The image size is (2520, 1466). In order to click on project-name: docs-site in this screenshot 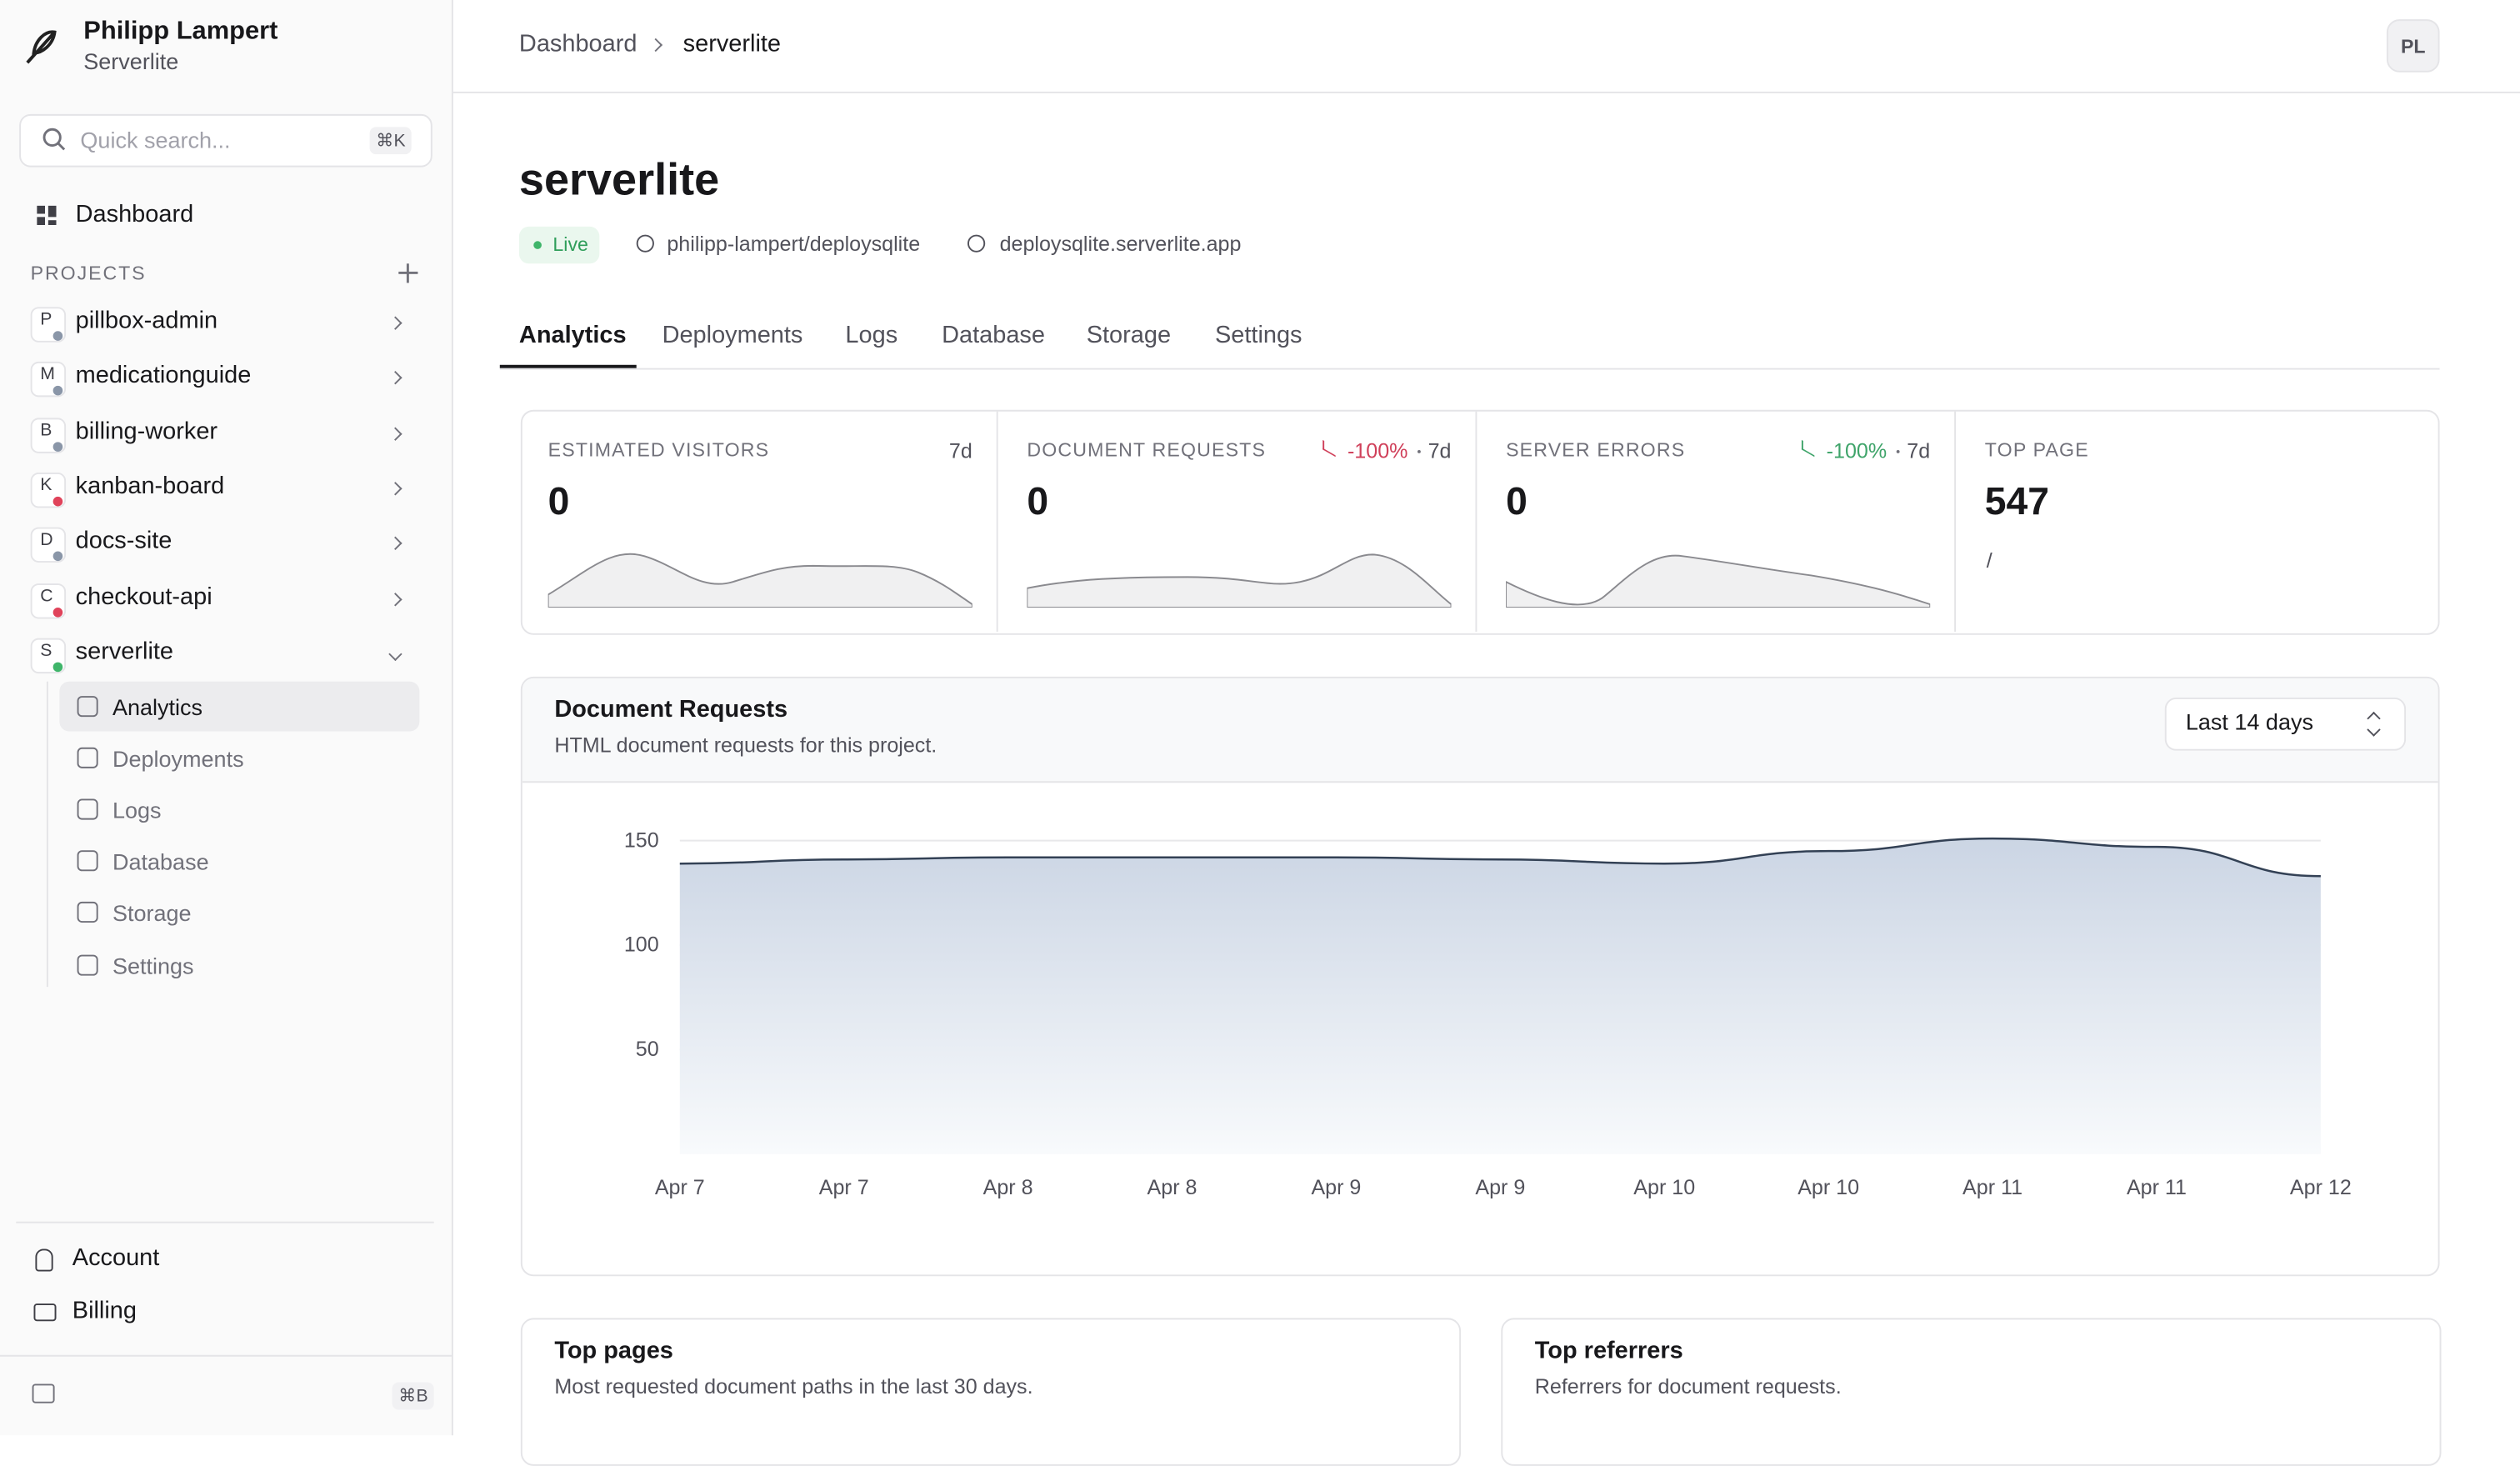, I will do `click(123, 541)`.